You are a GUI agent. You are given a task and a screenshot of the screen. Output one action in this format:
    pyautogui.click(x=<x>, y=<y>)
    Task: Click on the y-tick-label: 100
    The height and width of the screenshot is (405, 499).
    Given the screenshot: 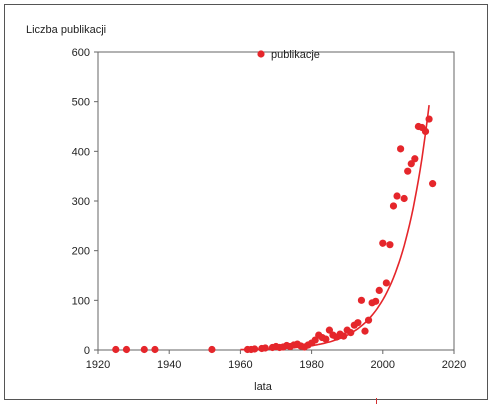 What is the action you would take?
    pyautogui.click(x=81, y=301)
    